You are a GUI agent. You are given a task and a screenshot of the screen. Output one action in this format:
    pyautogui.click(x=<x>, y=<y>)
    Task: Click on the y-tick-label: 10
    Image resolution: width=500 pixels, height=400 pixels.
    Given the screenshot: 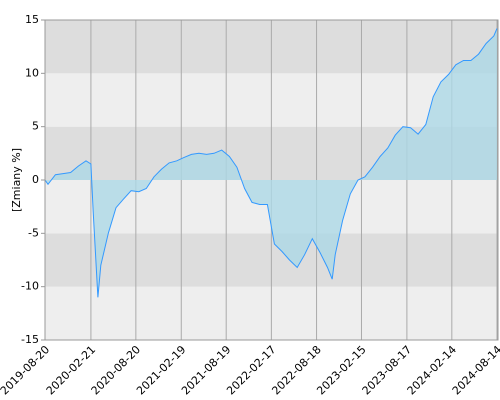 What is the action you would take?
    pyautogui.click(x=32, y=72)
    